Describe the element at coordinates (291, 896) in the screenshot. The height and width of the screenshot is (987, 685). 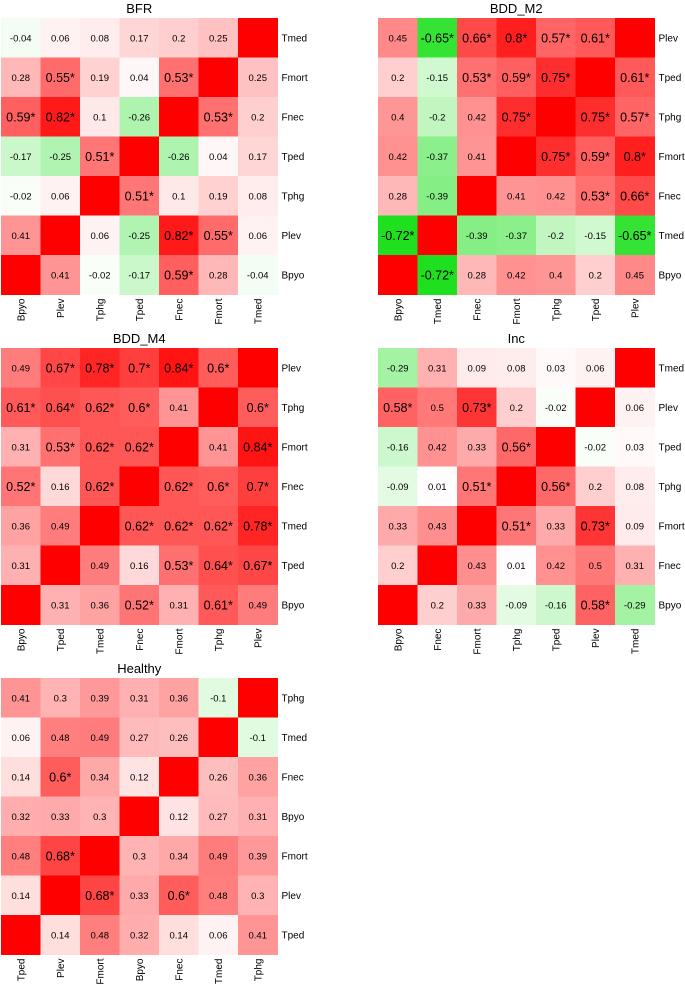
I see `row-label: Plev` at that location.